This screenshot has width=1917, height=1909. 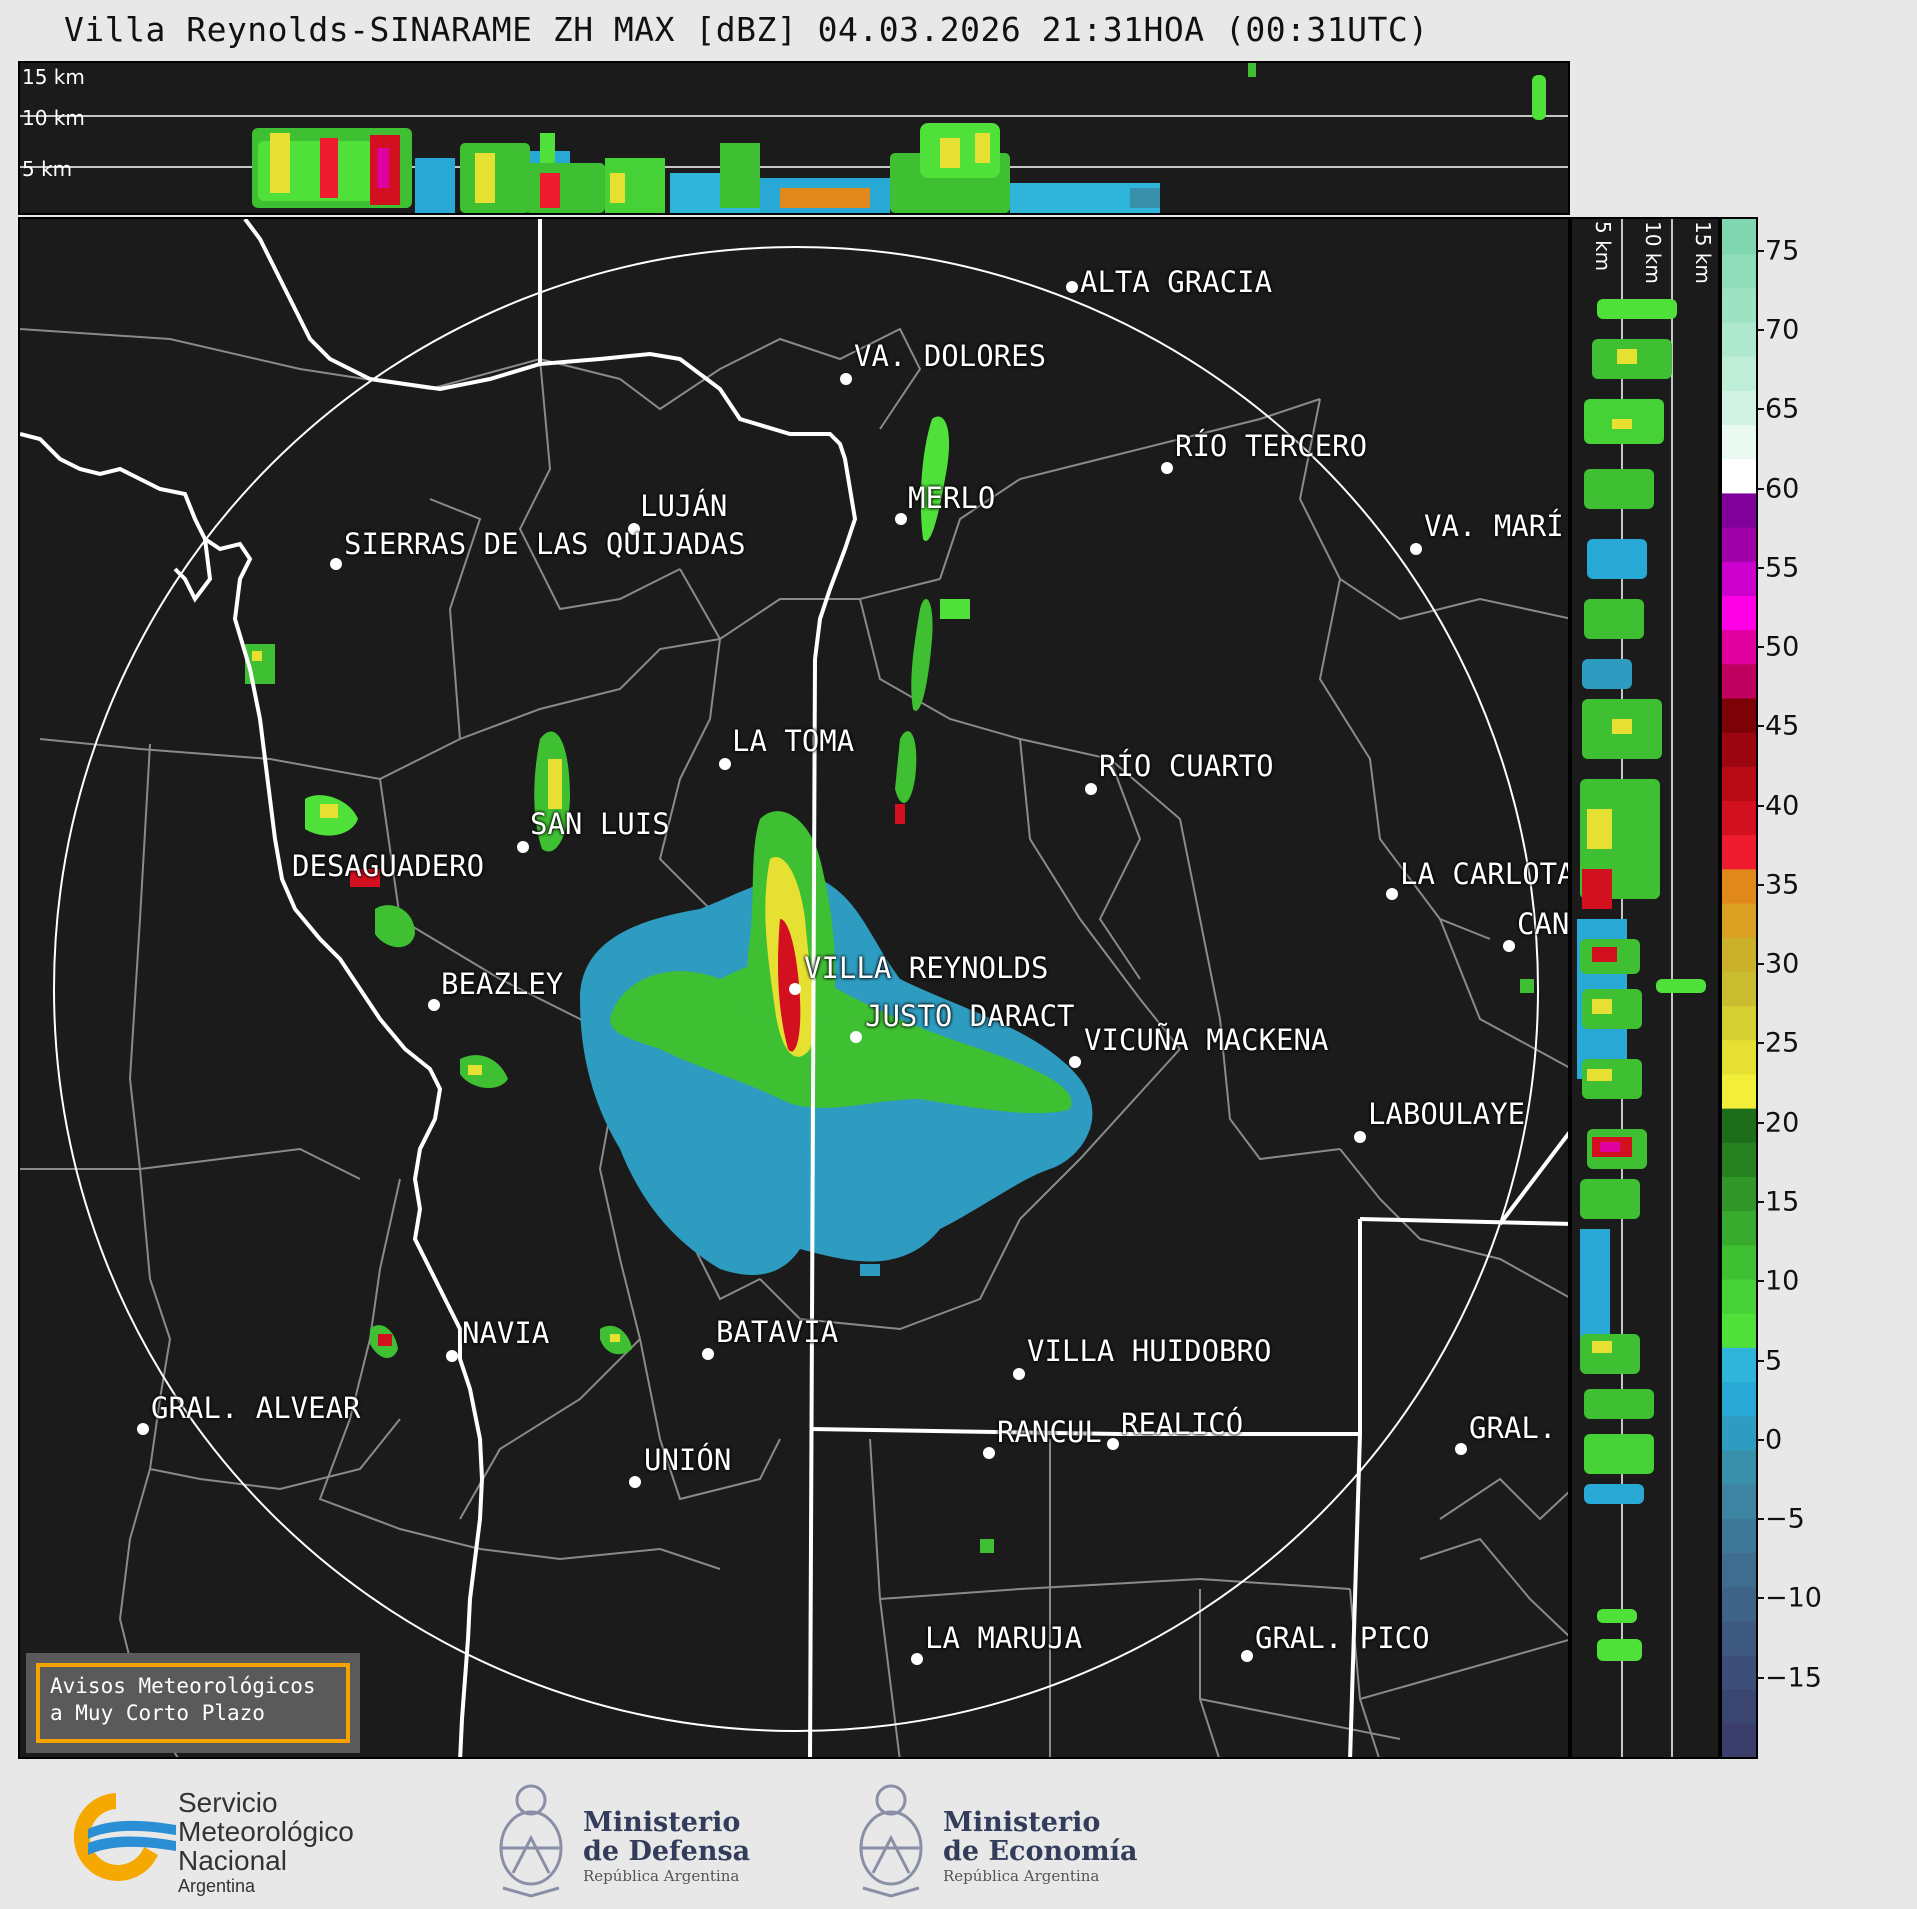 I want to click on smn-line-2: Meteorológico, so click(x=266, y=1831).